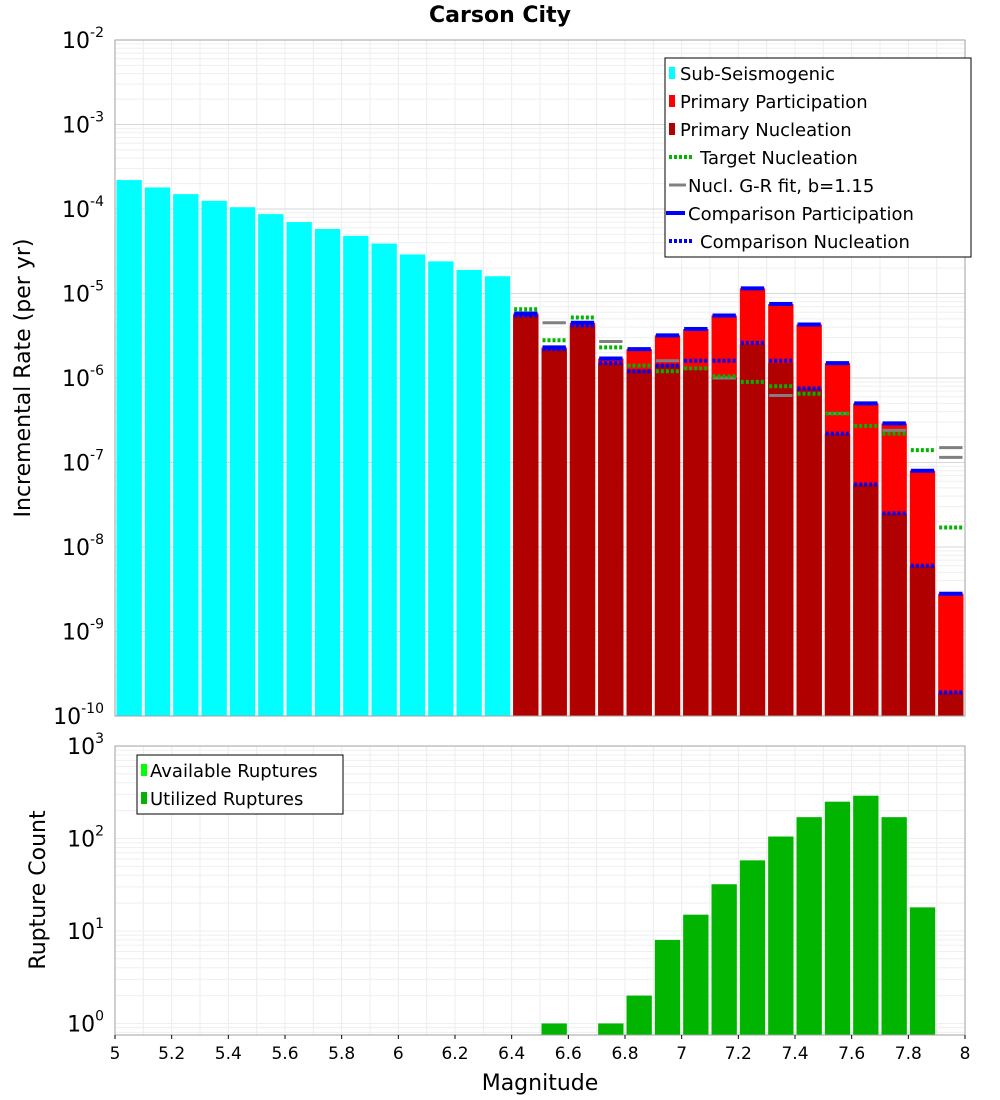  What do you see at coordinates (540, 1049) in the screenshot?
I see `bottom-x-ticks: 5 5.2 5.4 5.6 5.8 6 6.2 6.4 6.6 6.8 7 7.2 7.4 7.6 7.8 8` at bounding box center [540, 1049].